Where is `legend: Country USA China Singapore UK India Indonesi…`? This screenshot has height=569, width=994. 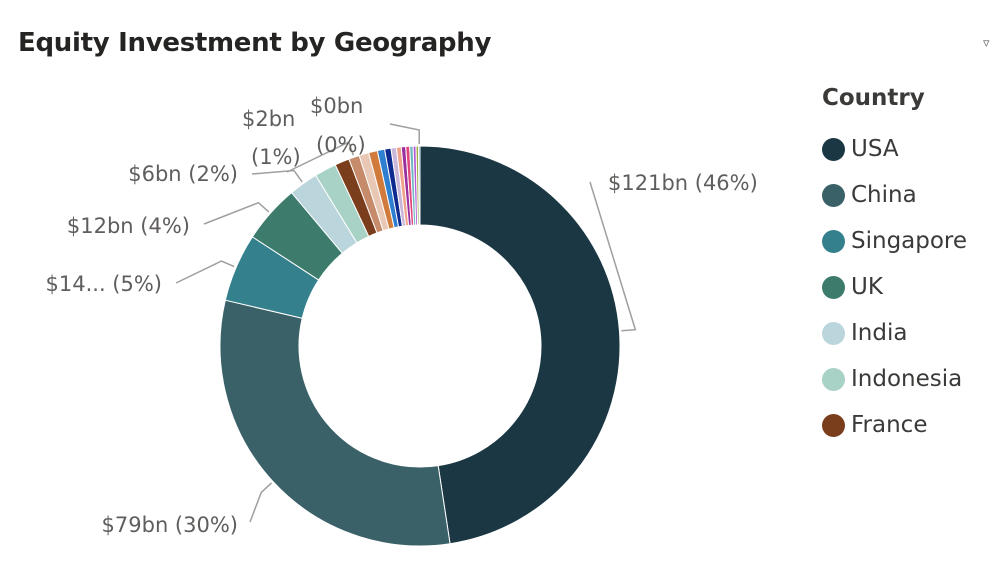 legend: Country USA China Singapore UK India Indonesi… is located at coordinates (894, 266).